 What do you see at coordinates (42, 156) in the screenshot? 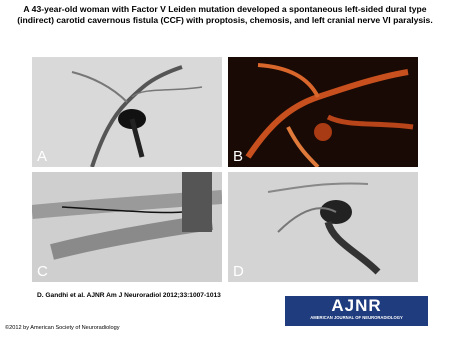
I see `panel-label: A` at bounding box center [42, 156].